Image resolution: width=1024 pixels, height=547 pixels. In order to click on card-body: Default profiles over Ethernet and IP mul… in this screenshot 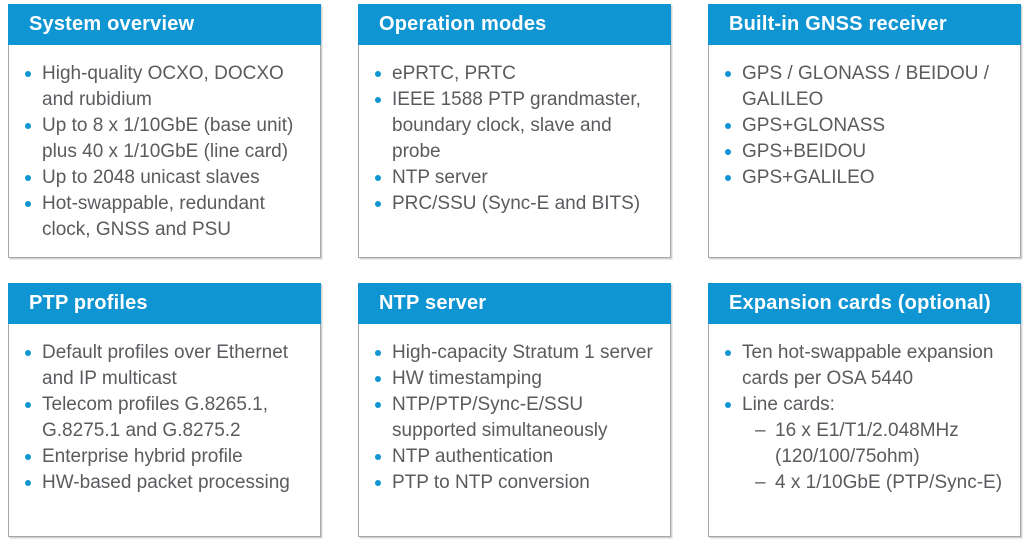, I will do `click(164, 430)`.